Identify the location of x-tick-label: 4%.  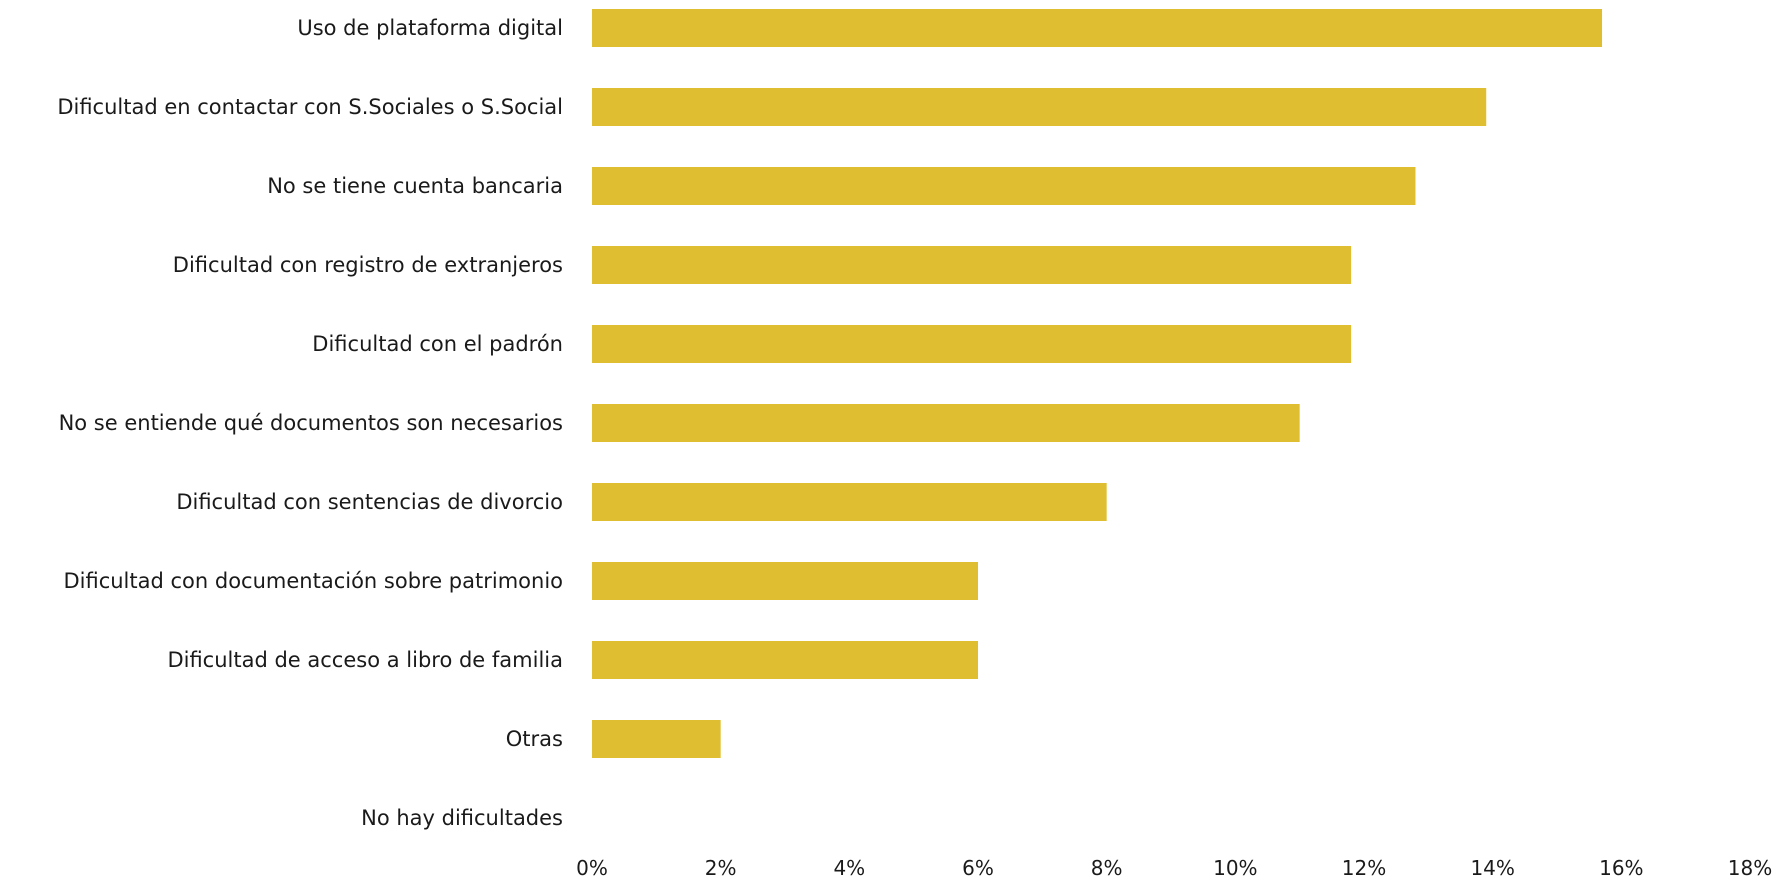
(849, 868).